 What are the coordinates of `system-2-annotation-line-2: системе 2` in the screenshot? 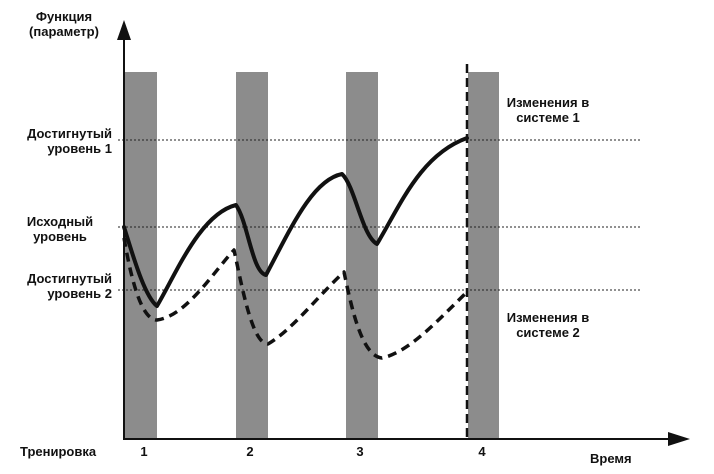 It's located at (548, 332).